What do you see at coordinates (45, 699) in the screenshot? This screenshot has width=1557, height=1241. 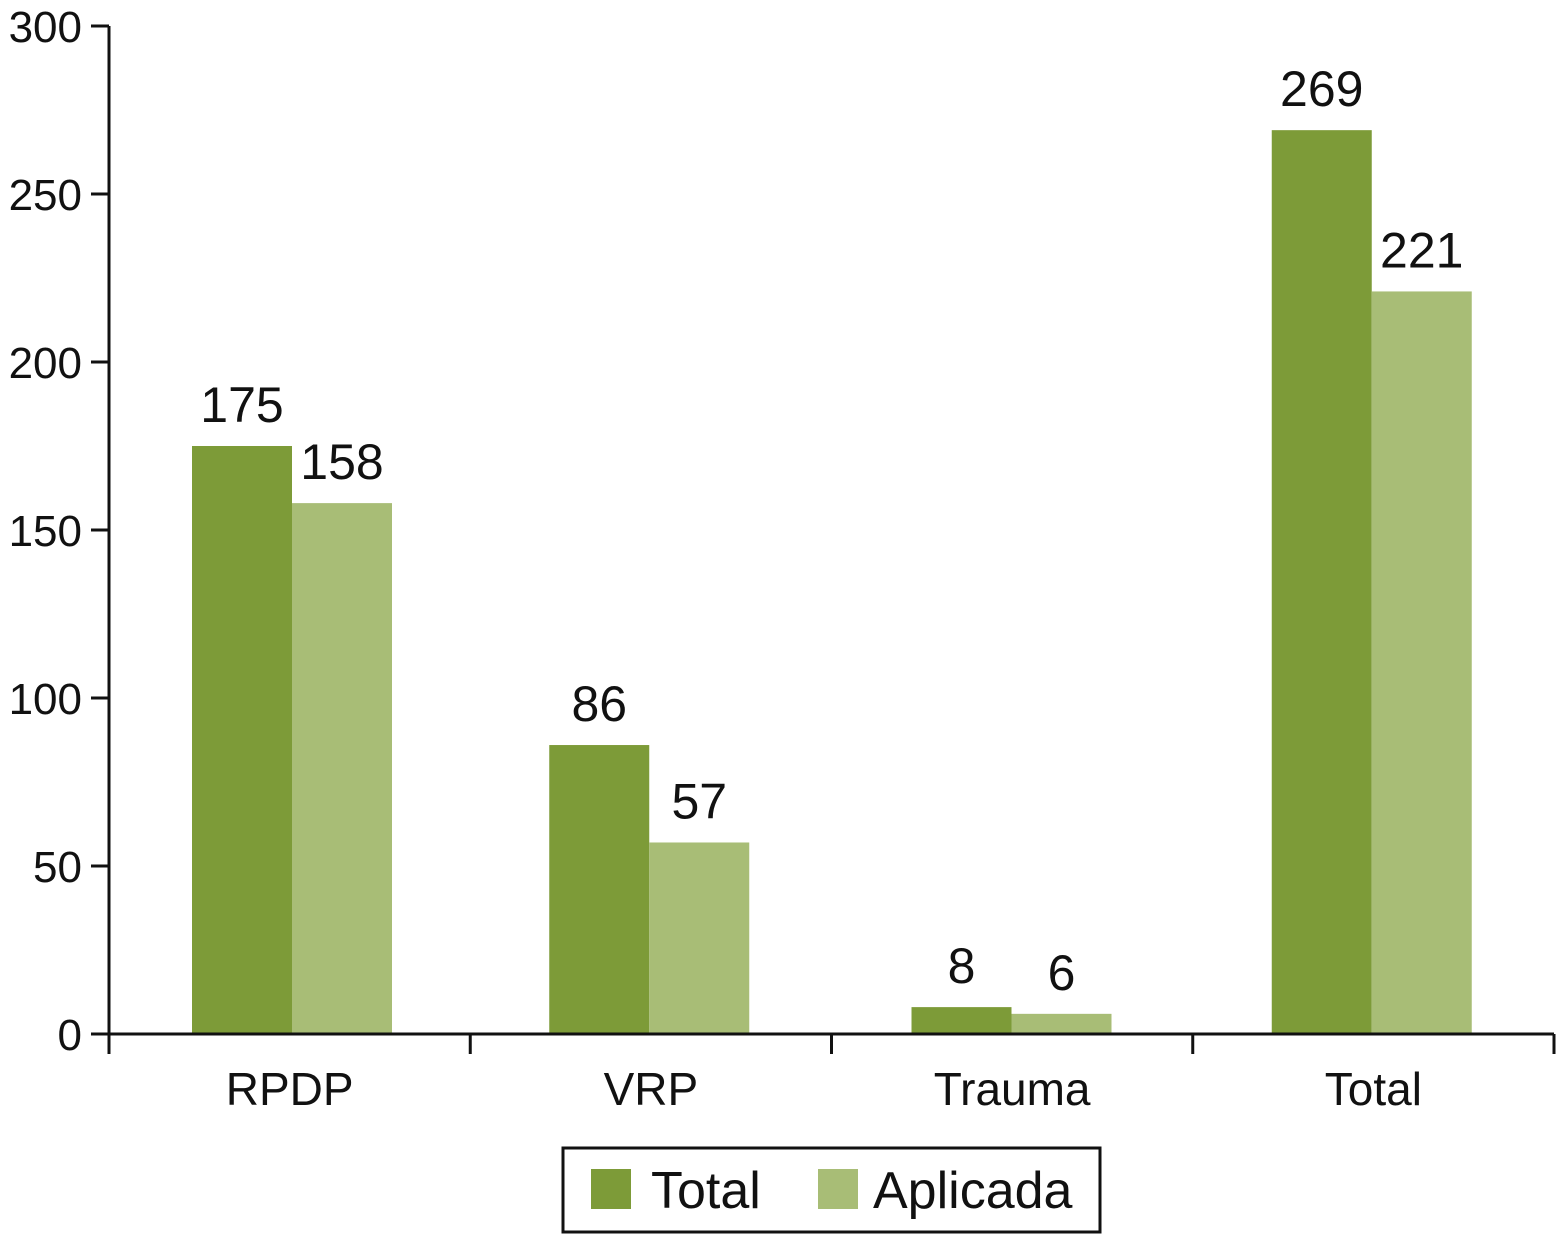 I see `y-tick-label: 100` at bounding box center [45, 699].